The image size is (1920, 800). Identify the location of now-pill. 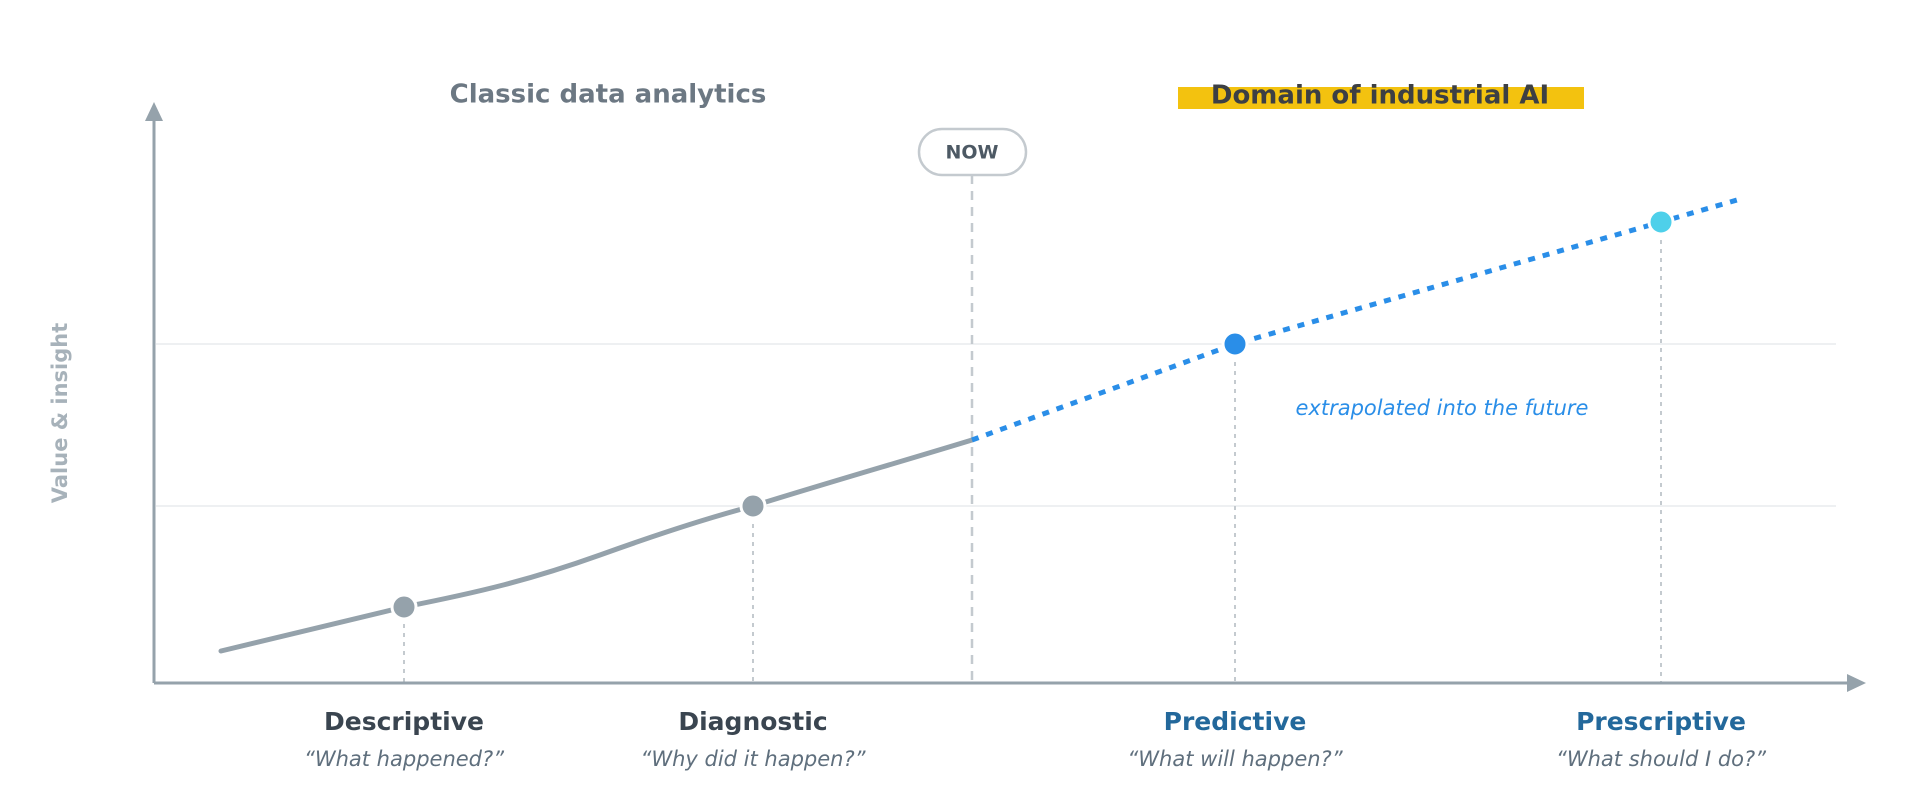
(972, 152).